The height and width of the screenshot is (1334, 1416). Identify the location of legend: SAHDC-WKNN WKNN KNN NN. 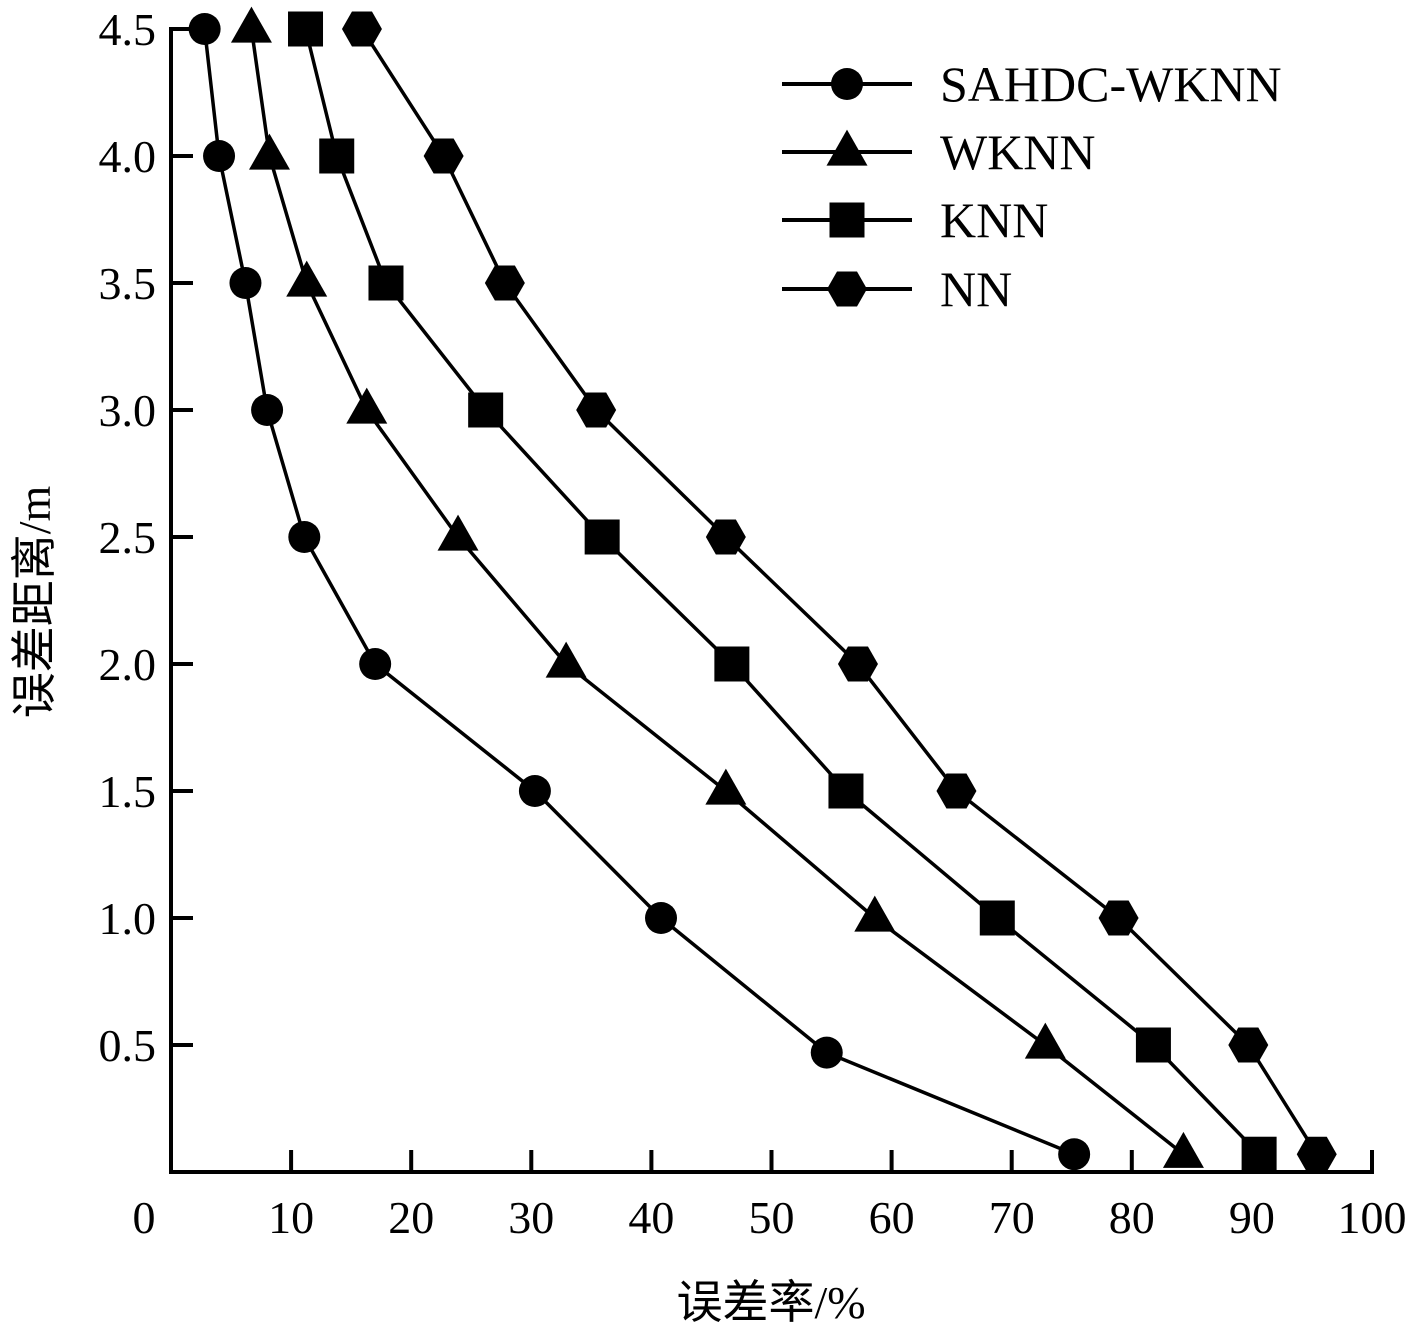
(1032, 186).